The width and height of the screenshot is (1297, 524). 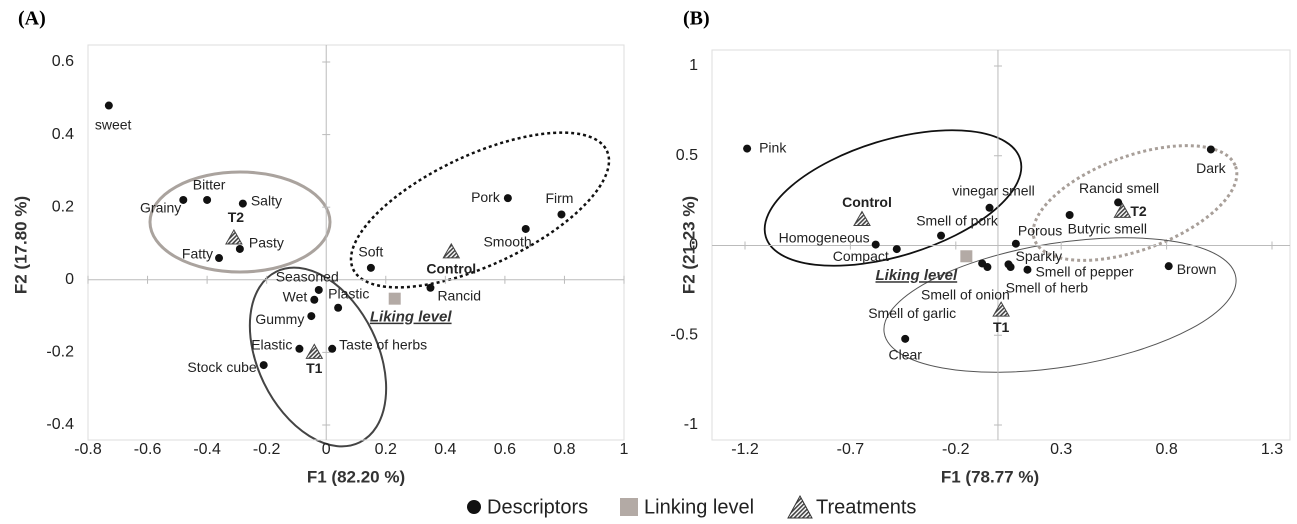 I want to click on descriptor-label: Pink, so click(x=773, y=147).